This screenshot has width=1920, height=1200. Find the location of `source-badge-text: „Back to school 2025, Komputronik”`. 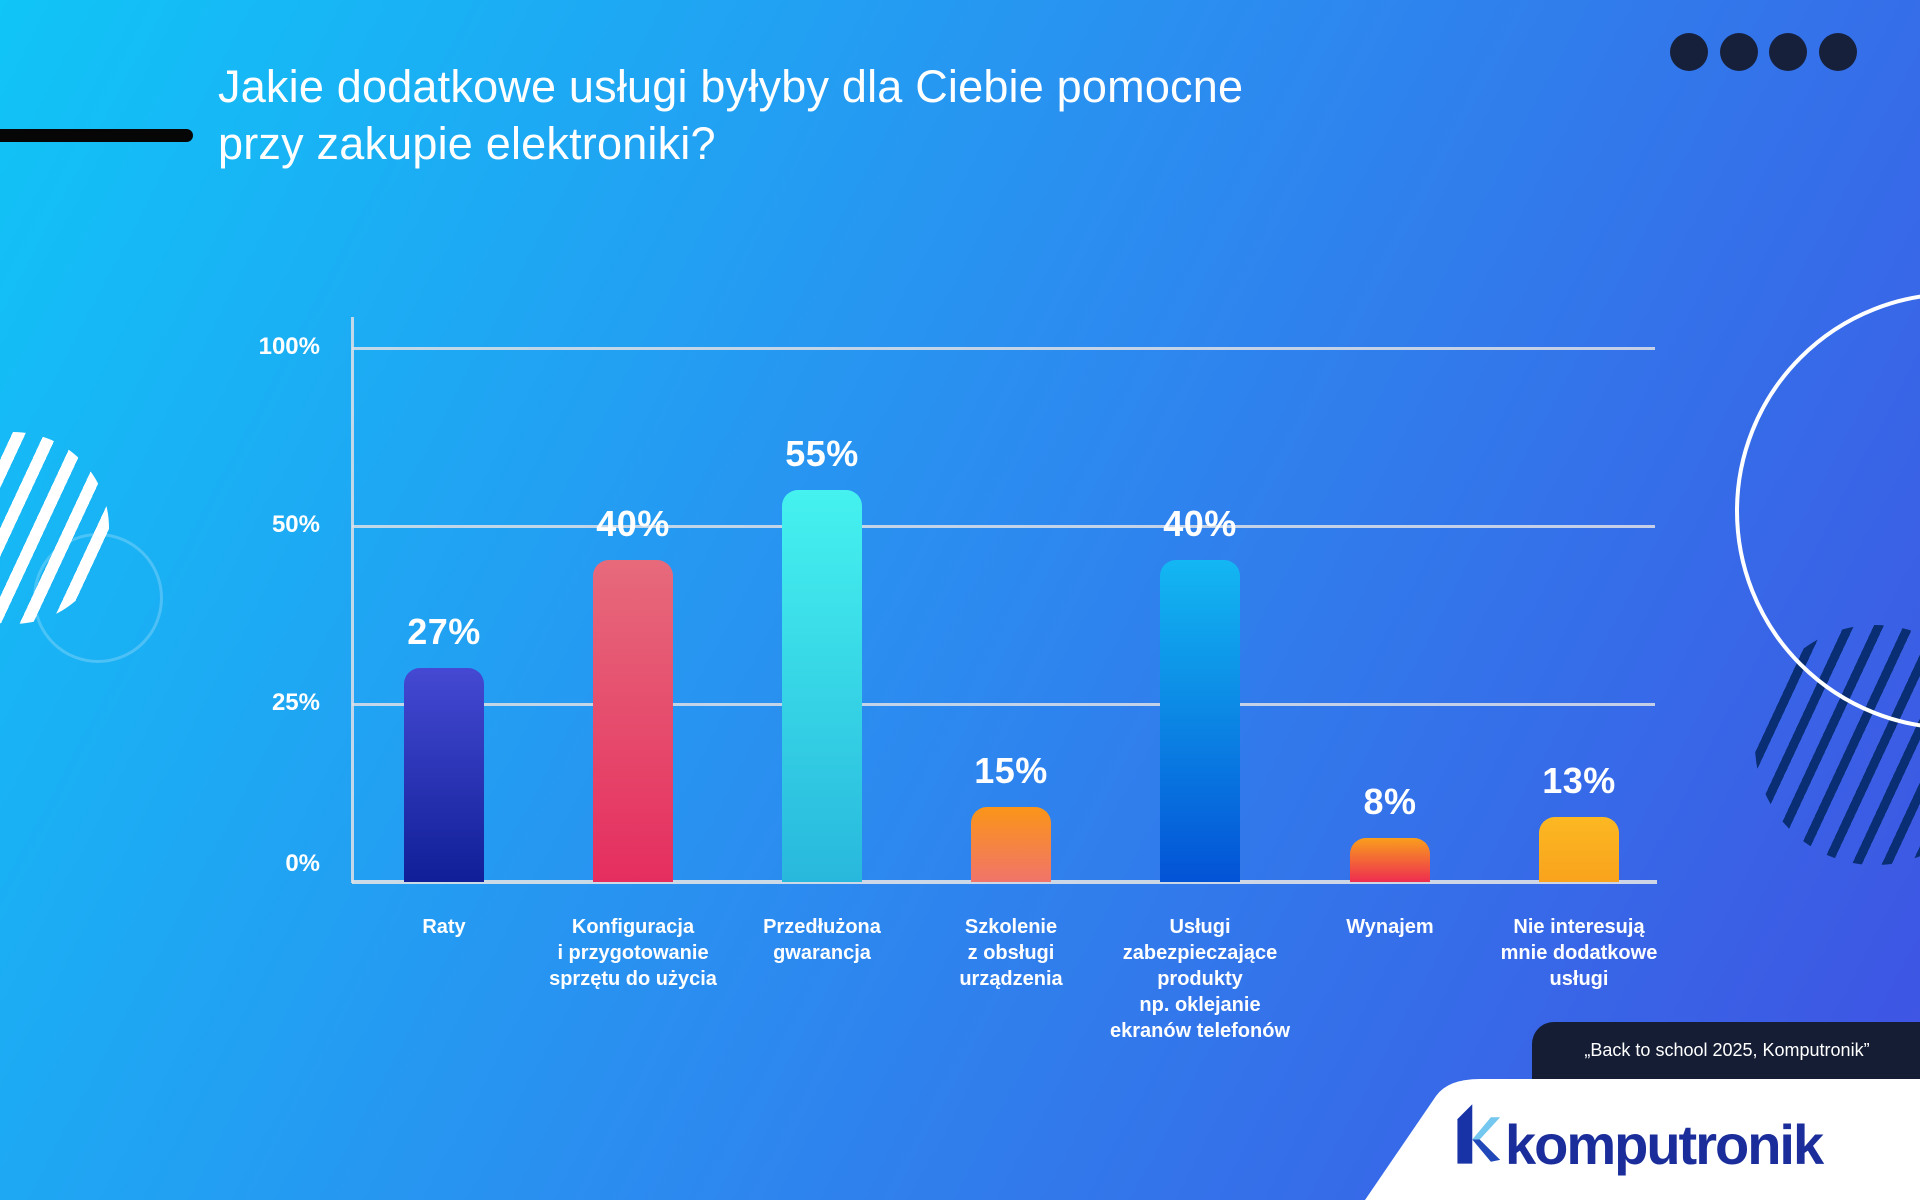

source-badge-text: „Back to school 2025, Komputronik” is located at coordinates (1727, 1050).